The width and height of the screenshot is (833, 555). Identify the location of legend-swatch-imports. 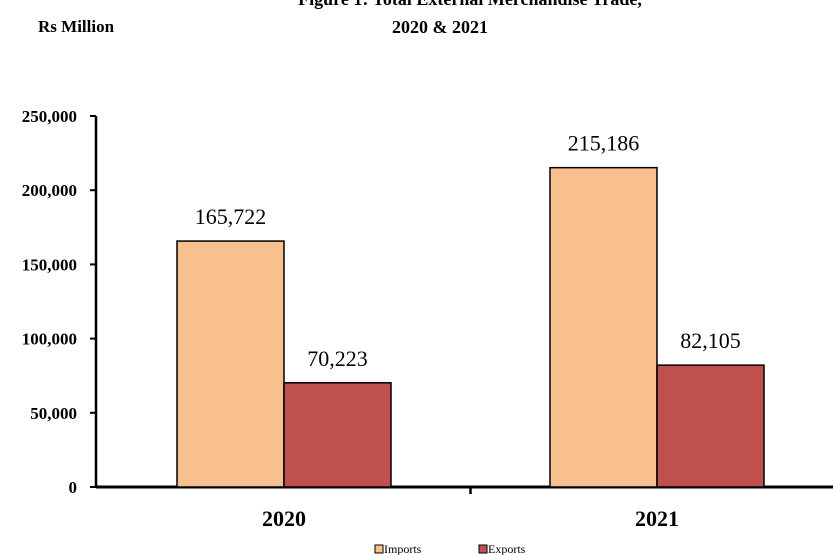
(379, 549).